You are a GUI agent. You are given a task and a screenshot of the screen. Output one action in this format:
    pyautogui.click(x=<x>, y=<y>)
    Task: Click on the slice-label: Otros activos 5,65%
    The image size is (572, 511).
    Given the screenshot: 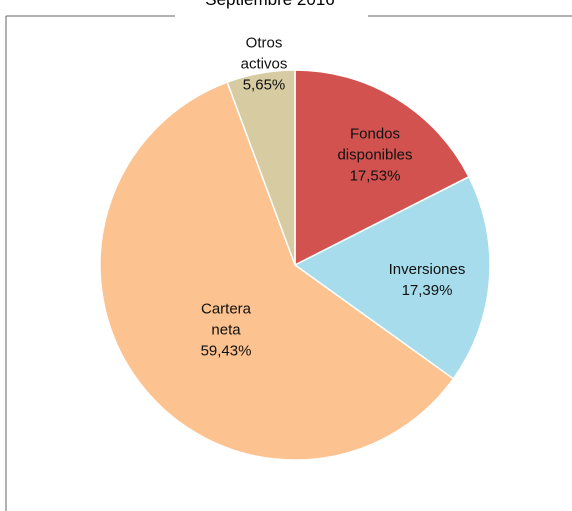 What is the action you would take?
    pyautogui.click(x=264, y=64)
    